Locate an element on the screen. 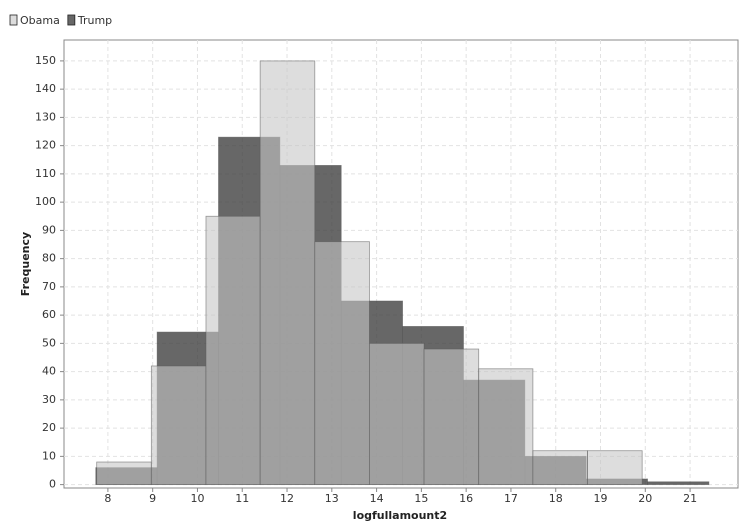  legend-label: Obama is located at coordinates (40, 20).